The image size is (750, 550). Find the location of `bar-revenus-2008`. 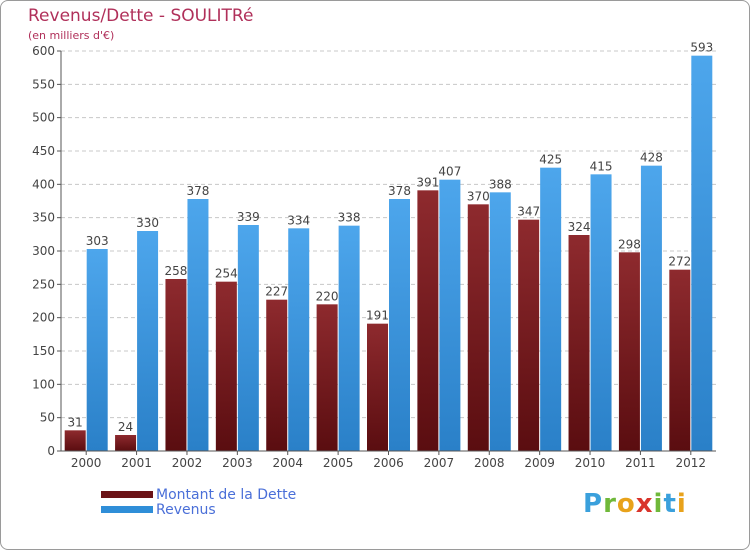

bar-revenus-2008 is located at coordinates (500, 322).